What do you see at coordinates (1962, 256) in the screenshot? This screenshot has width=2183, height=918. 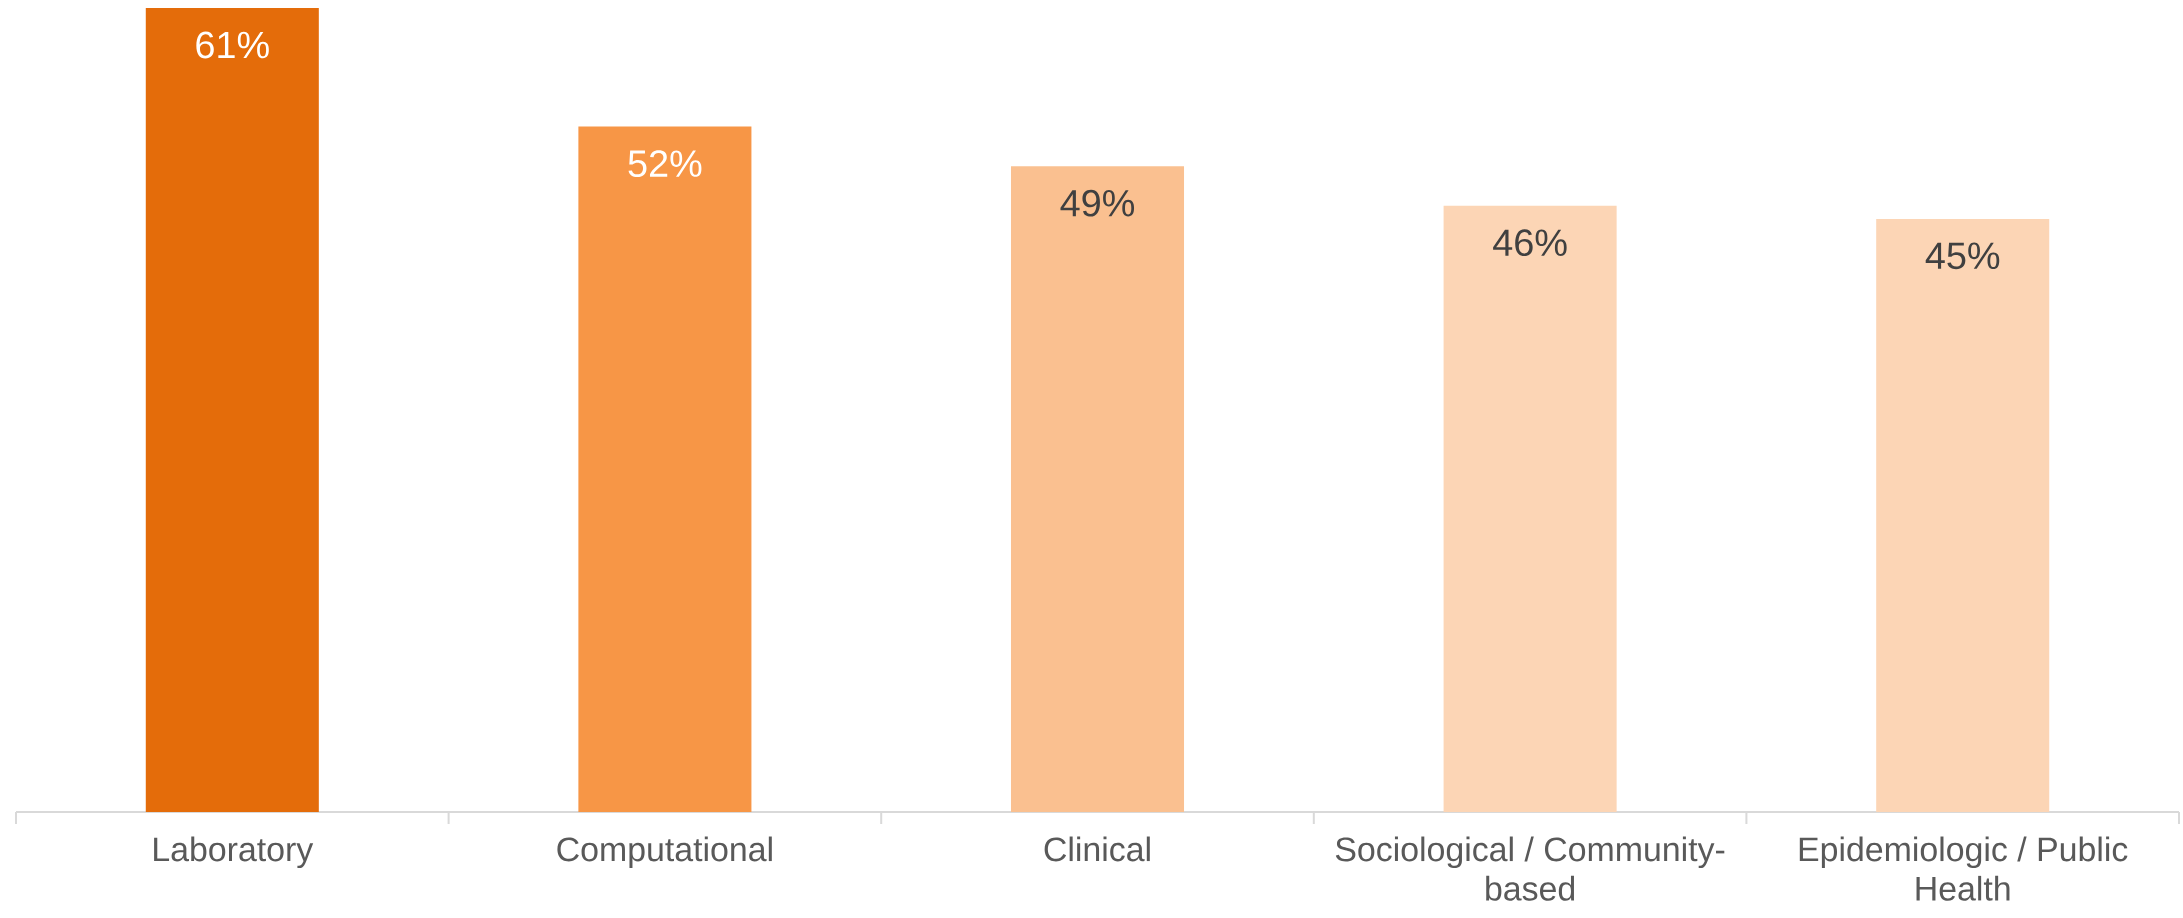 I see `data-label: 45%` at bounding box center [1962, 256].